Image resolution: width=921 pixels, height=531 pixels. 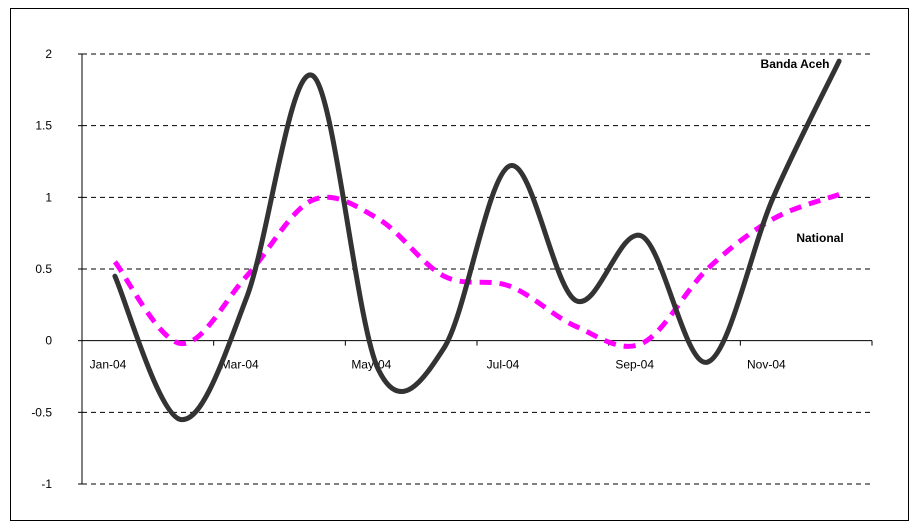 What do you see at coordinates (108, 365) in the screenshot?
I see `x-tick-label: Jan-04` at bounding box center [108, 365].